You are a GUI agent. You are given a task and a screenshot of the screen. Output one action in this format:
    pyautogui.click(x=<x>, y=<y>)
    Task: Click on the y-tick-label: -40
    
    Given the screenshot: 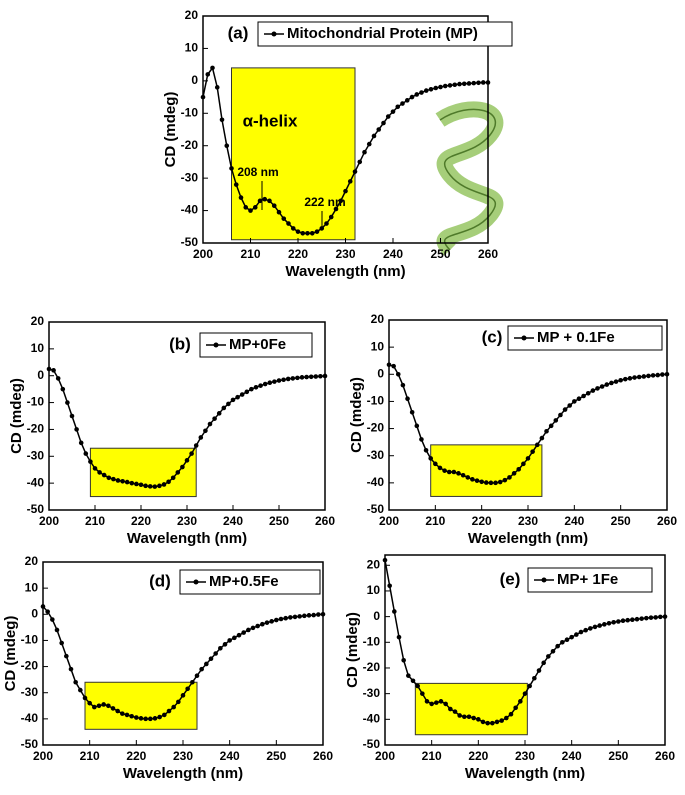 What is the action you would take?
    pyautogui.click(x=190, y=210)
    